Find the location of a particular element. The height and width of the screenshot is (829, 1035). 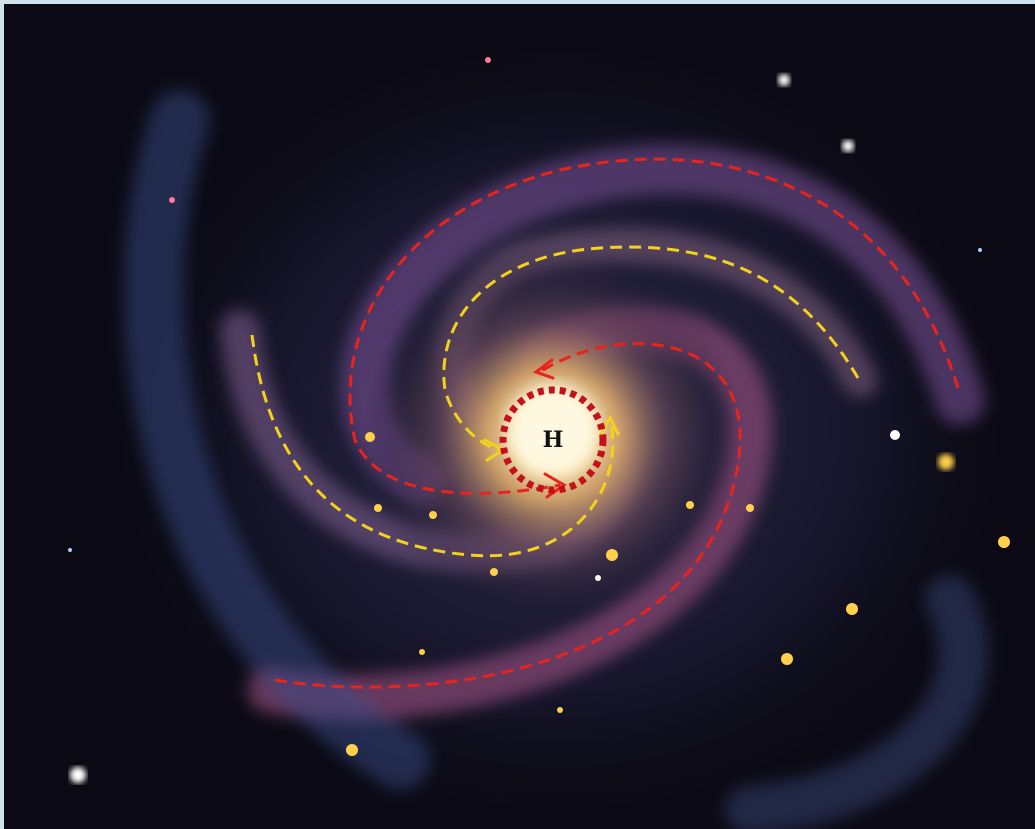

center-label: H is located at coordinates (553, 440).